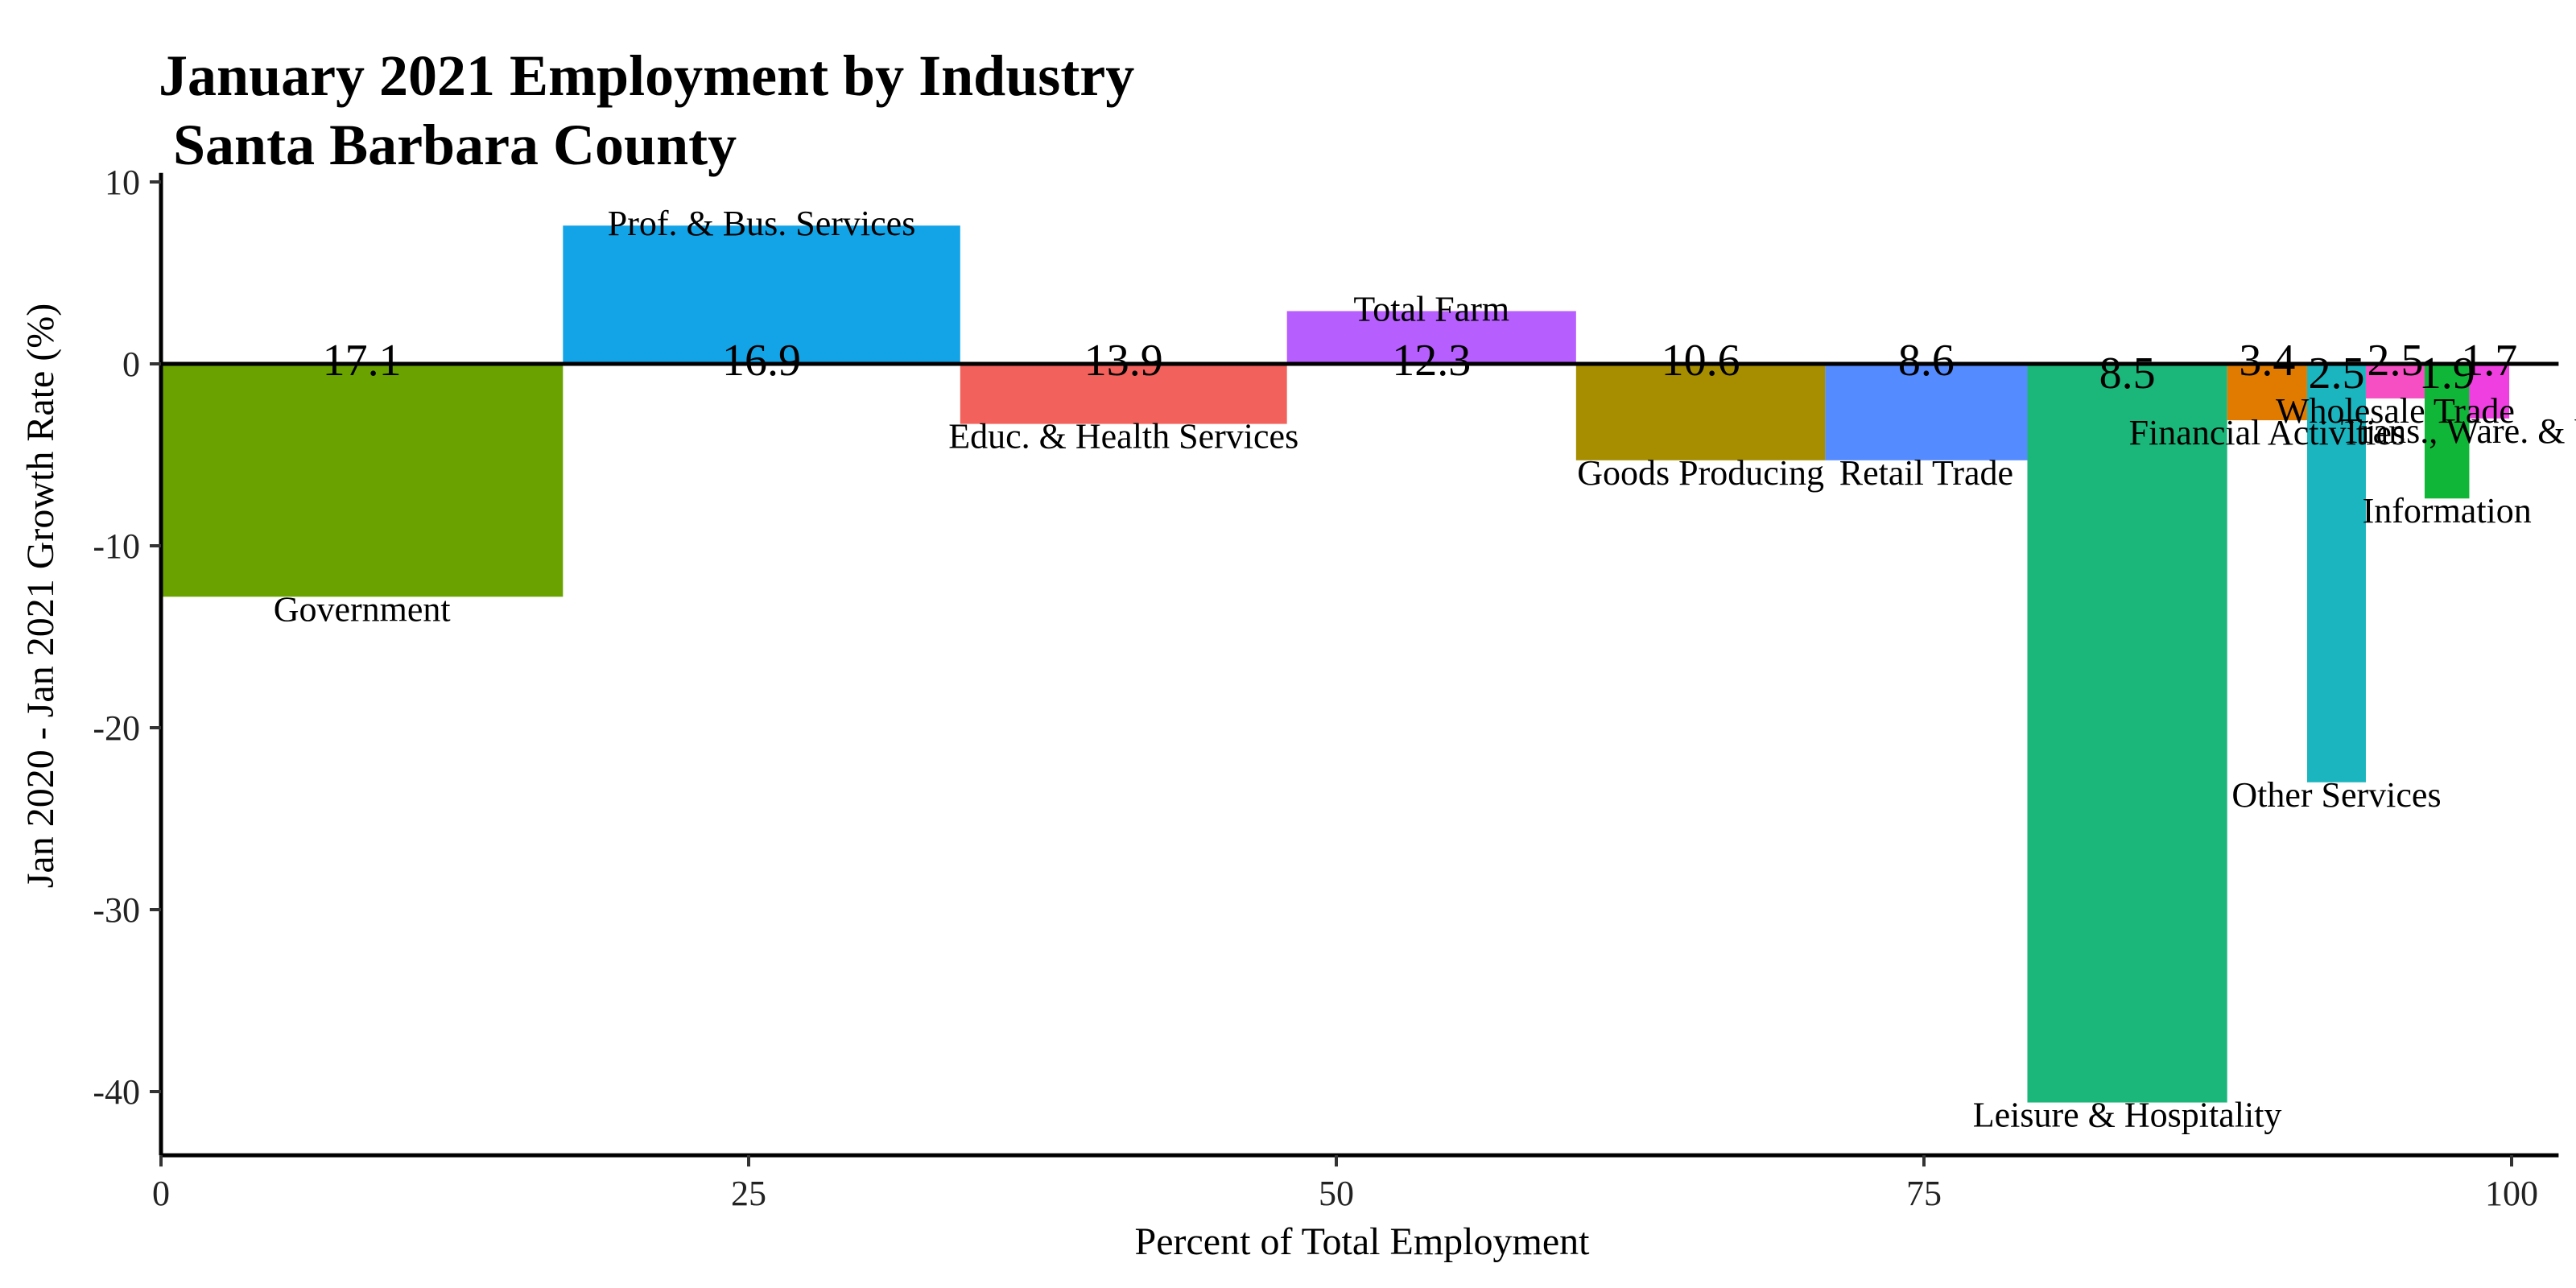 Image resolution: width=2576 pixels, height=1288 pixels. Describe the element at coordinates (116, 910) in the screenshot. I see `y-tick-label: -30` at that location.